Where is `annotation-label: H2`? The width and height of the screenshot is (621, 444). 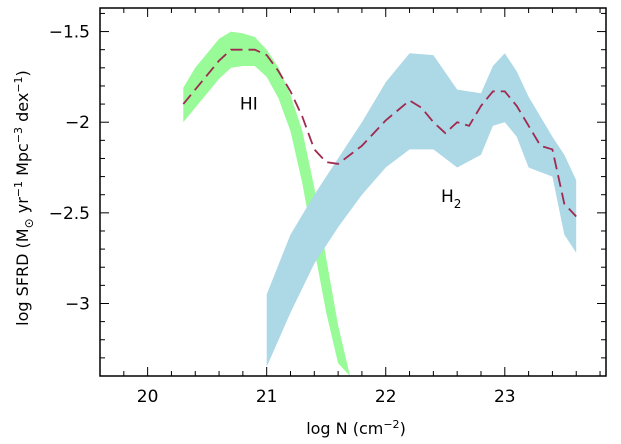
annotation-label: H2 is located at coordinates (451, 199).